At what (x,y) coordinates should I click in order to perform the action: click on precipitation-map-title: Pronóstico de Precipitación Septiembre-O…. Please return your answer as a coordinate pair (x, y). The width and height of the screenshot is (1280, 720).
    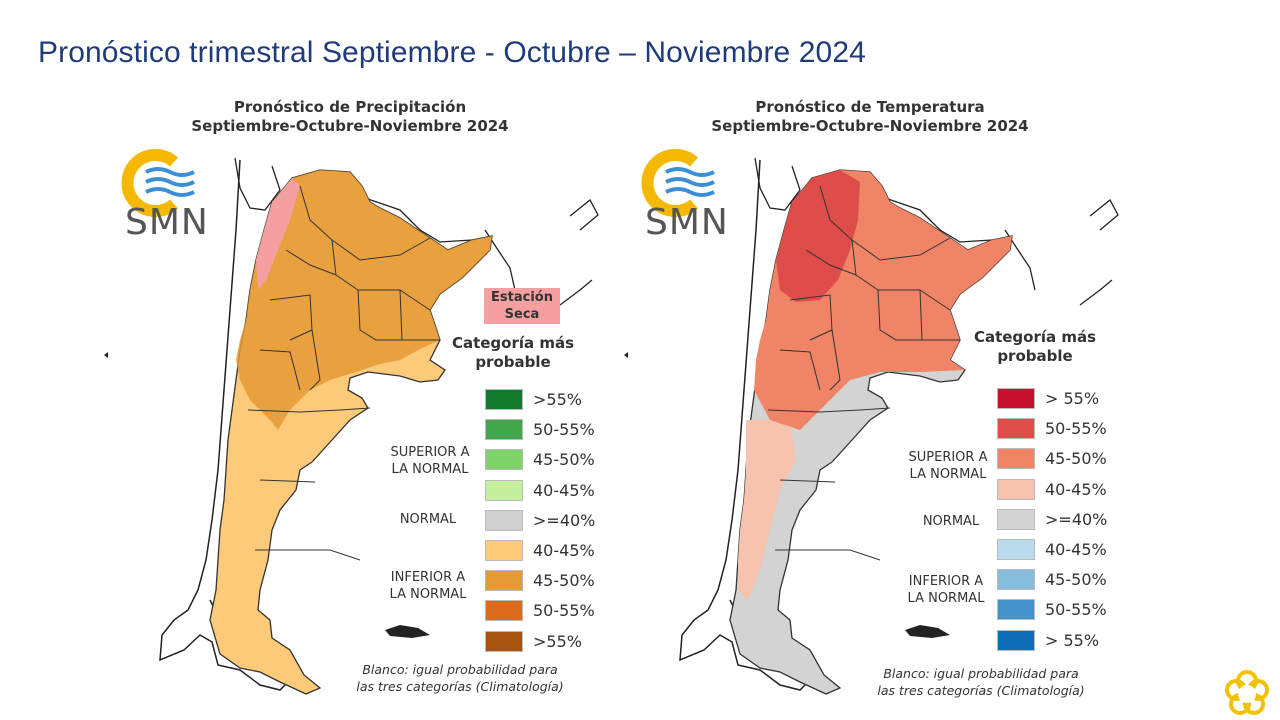
    Looking at the image, I should click on (350, 117).